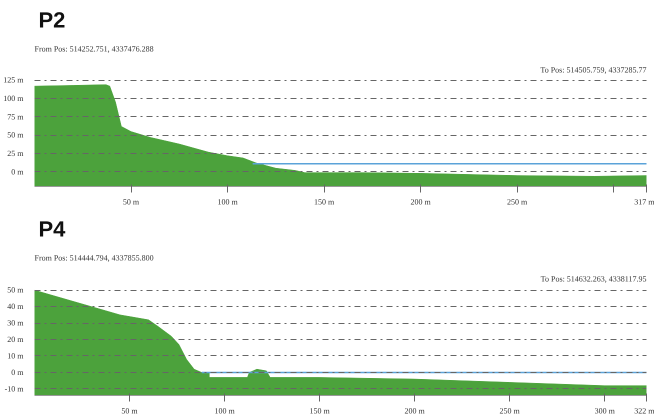 This screenshot has height=418, width=654. I want to click on y-tick-label: 40 m, so click(15, 307).